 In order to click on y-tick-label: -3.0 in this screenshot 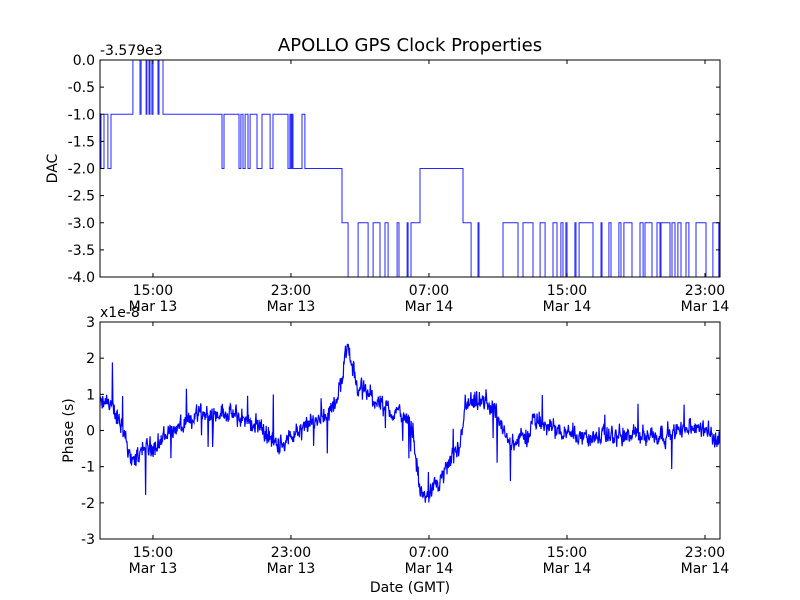, I will do `click(81, 224)`.